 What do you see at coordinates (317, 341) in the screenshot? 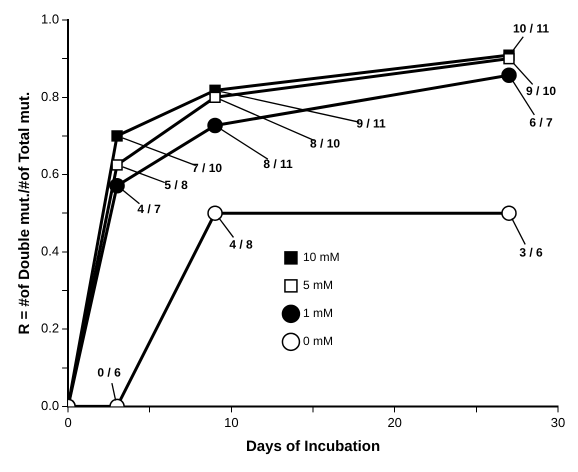
I see `legend-label: 0 mM` at bounding box center [317, 341].